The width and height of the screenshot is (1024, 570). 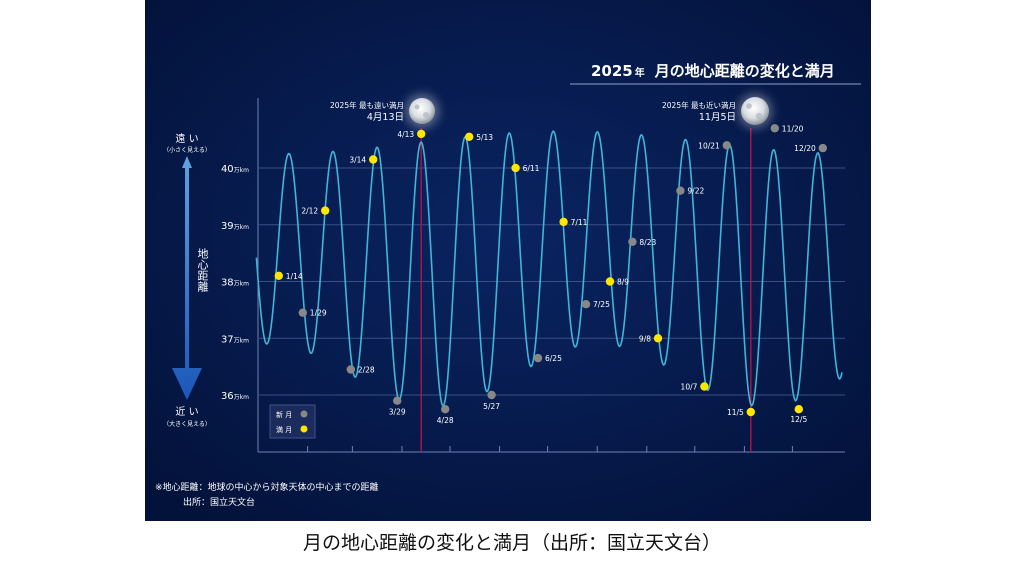 I want to click on title-year: 2025, so click(x=612, y=71).